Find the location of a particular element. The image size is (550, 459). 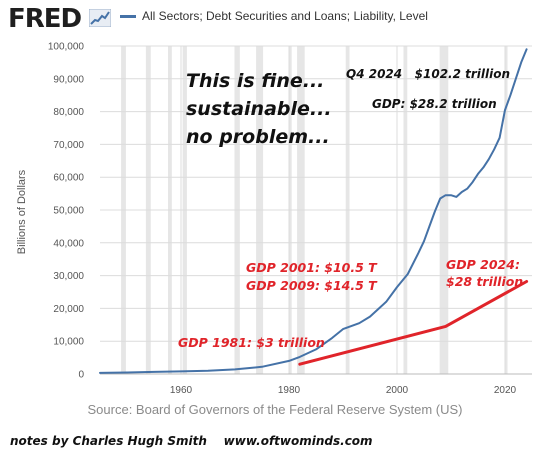

x-axis-ticks: 1960 1980 2000 2020 is located at coordinates (343, 390).